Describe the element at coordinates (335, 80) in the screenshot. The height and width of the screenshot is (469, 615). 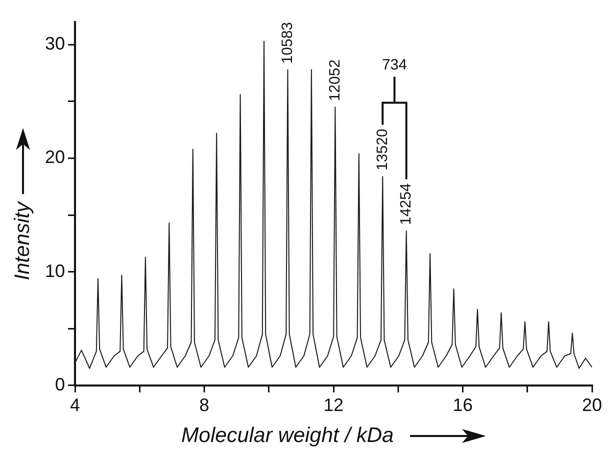
I see `annotation: 12052` at that location.